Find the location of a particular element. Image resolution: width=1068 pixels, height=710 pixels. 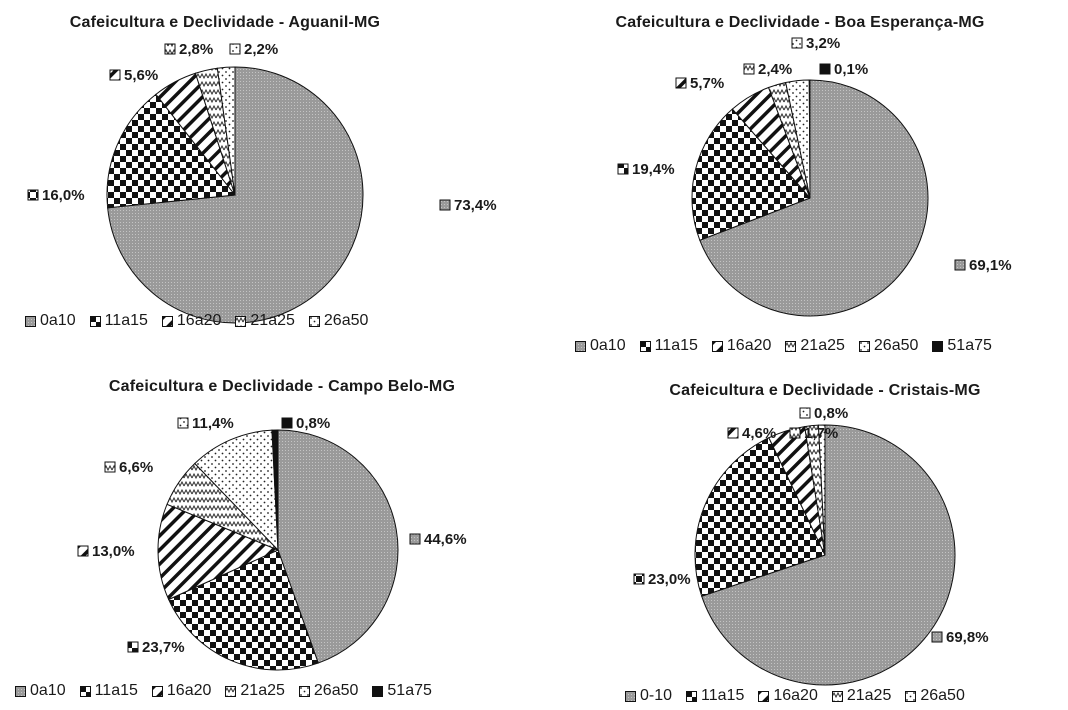

slice-label-51a75: 0,8% is located at coordinates (305, 423).